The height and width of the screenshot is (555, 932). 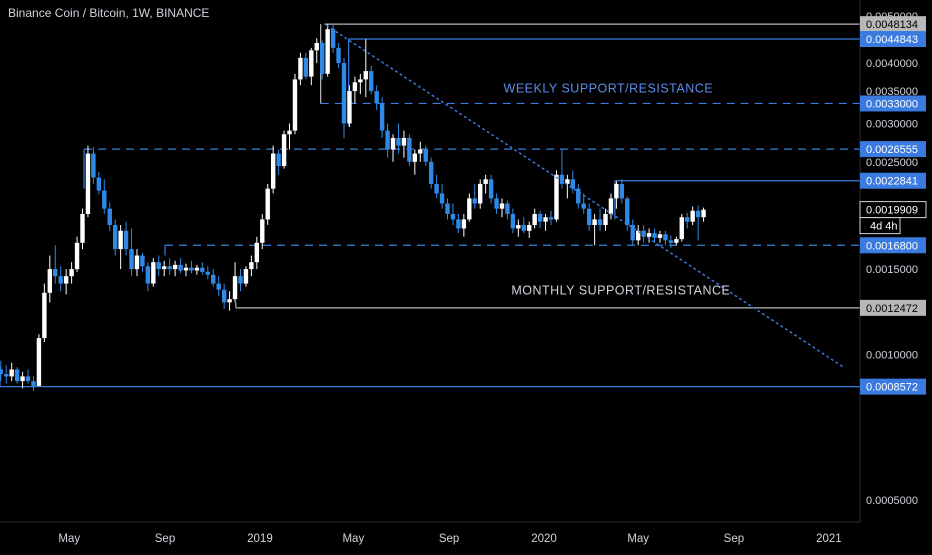 I want to click on time-tick-label: 2020, so click(x=544, y=539).